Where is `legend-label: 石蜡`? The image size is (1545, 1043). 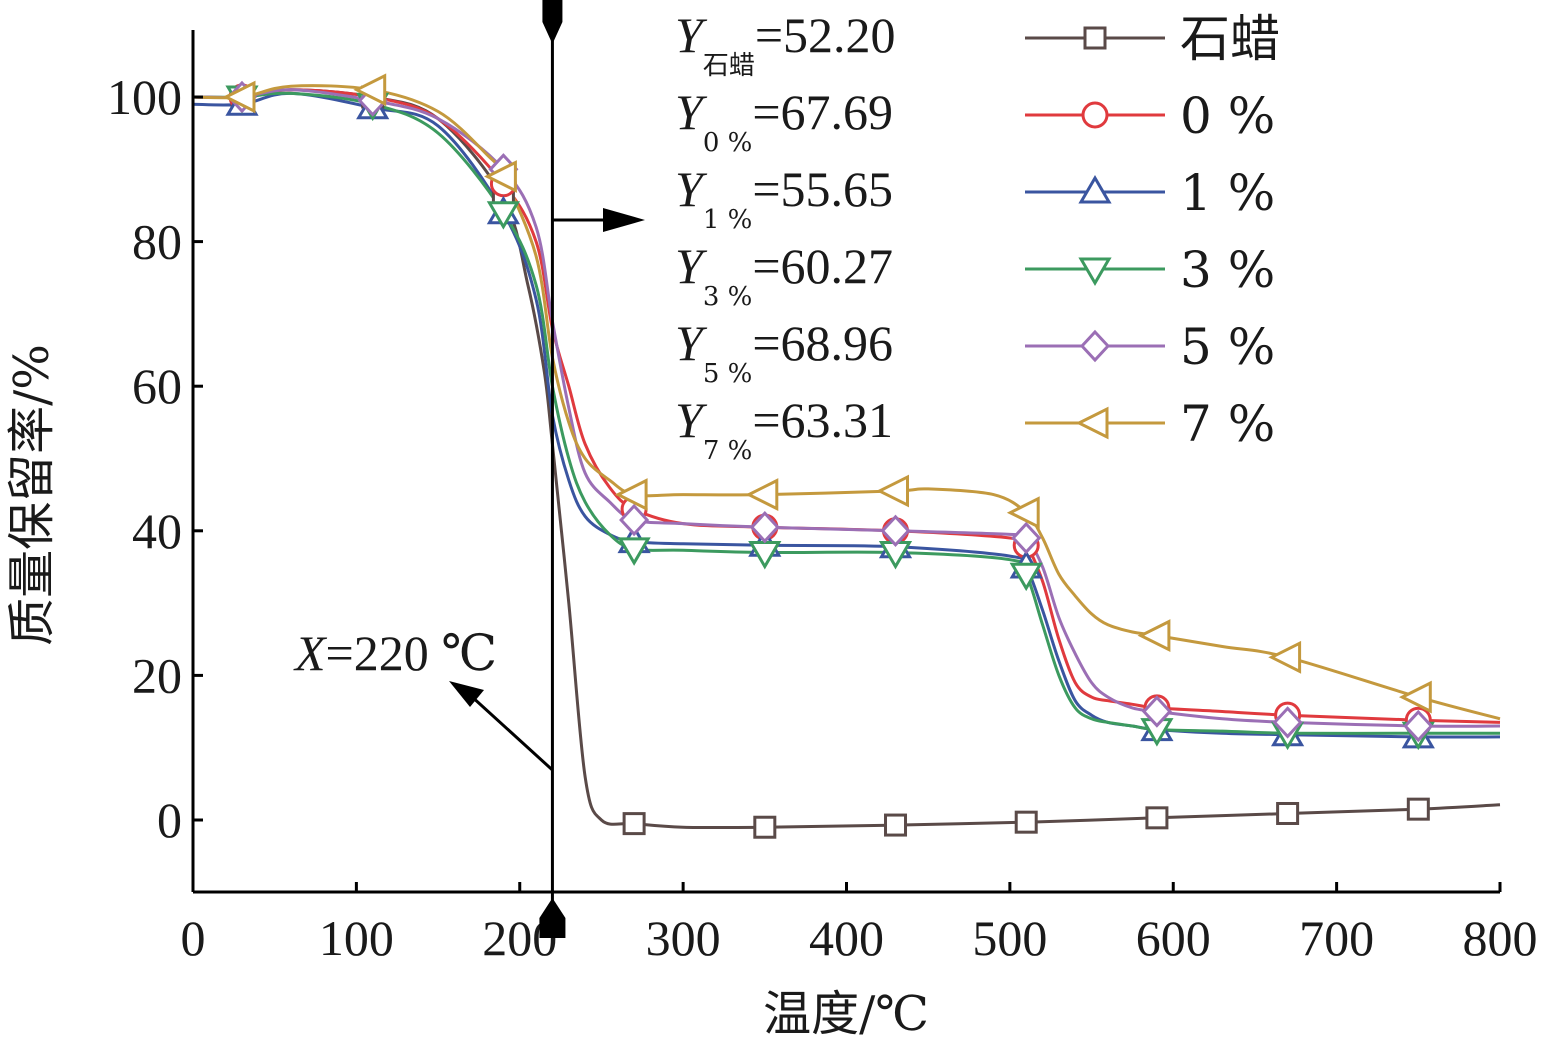
legend-label: 石蜡 is located at coordinates (1230, 39).